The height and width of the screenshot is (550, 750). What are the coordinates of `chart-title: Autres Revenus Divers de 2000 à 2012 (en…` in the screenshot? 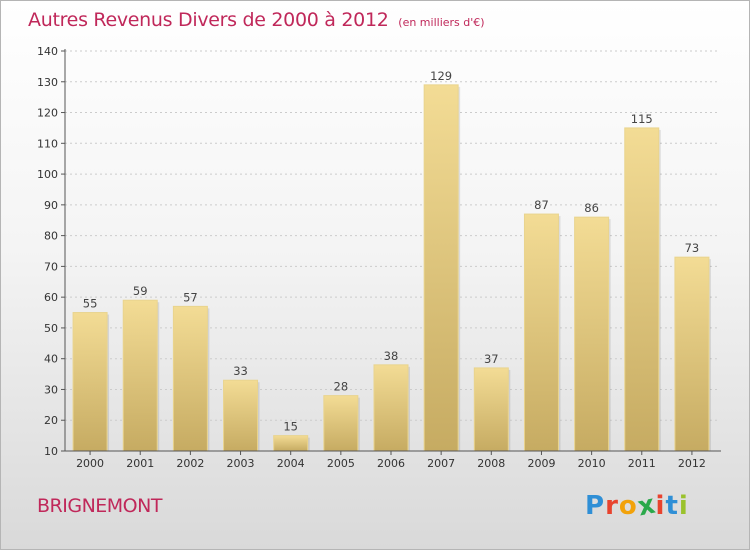 It's located at (256, 20).